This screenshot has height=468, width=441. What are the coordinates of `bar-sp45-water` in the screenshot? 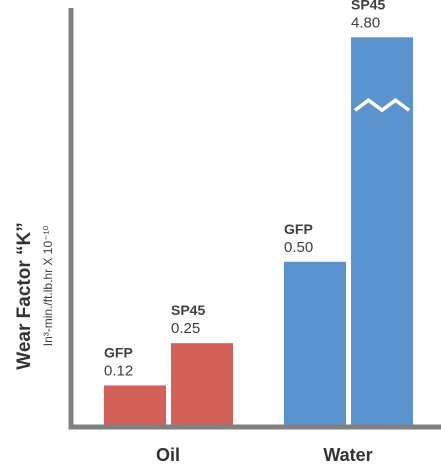 It's located at (382, 231).